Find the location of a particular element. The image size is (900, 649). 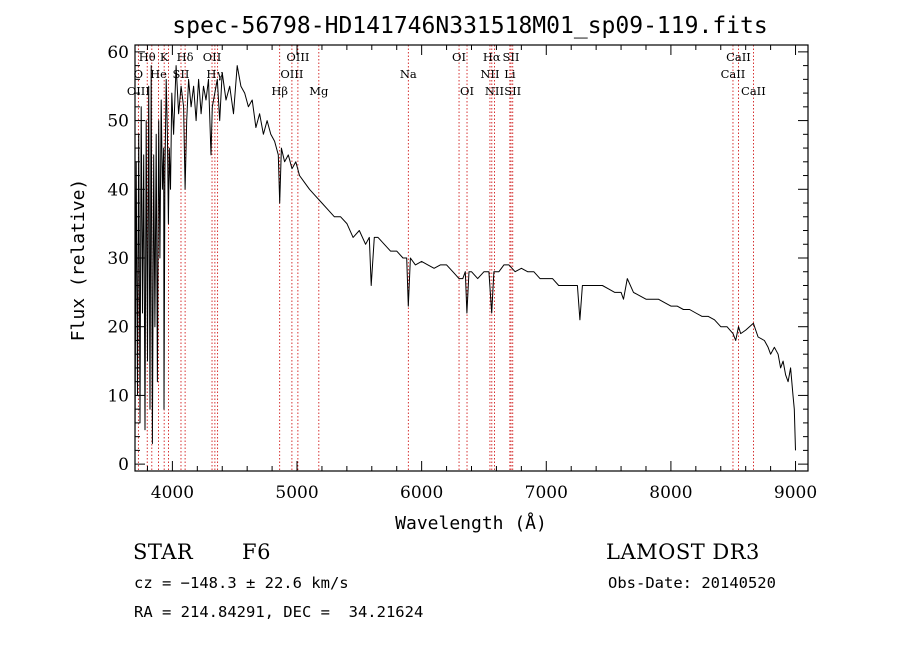

line-marker-label: Hδ is located at coordinates (185, 57).